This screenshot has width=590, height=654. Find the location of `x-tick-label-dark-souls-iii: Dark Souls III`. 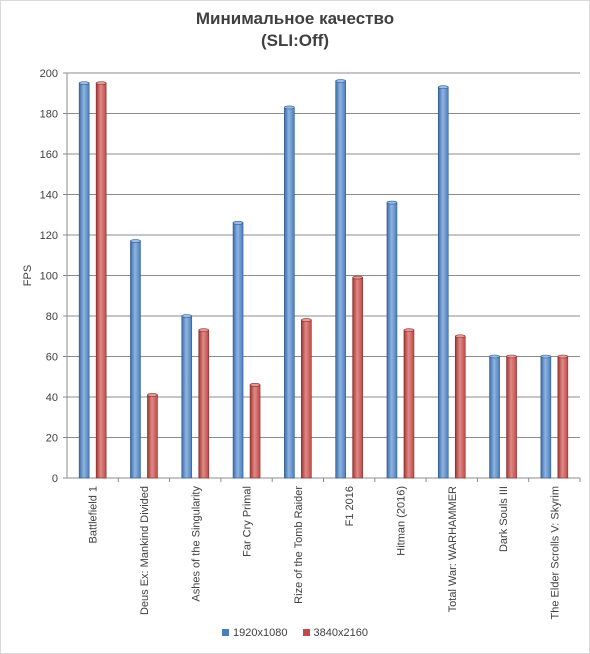

x-tick-label-dark-souls-iii: Dark Souls III is located at coordinates (504, 519).